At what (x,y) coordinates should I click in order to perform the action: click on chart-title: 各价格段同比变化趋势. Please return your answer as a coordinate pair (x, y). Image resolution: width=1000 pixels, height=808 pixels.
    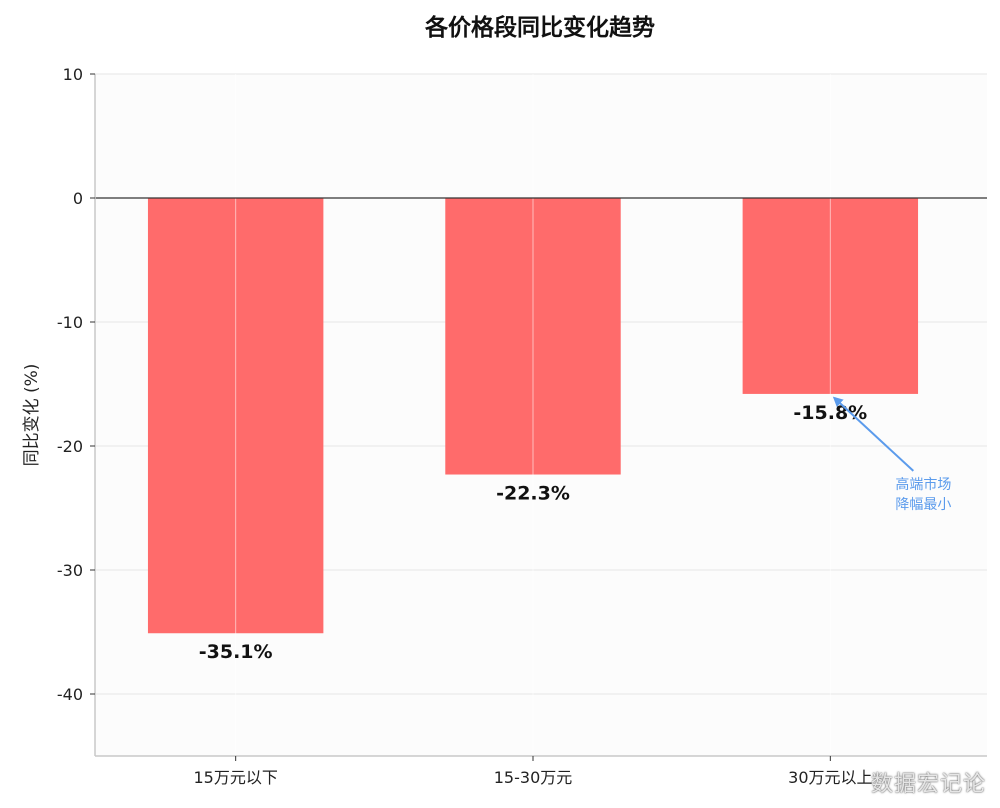
    Looking at the image, I should click on (539, 27).